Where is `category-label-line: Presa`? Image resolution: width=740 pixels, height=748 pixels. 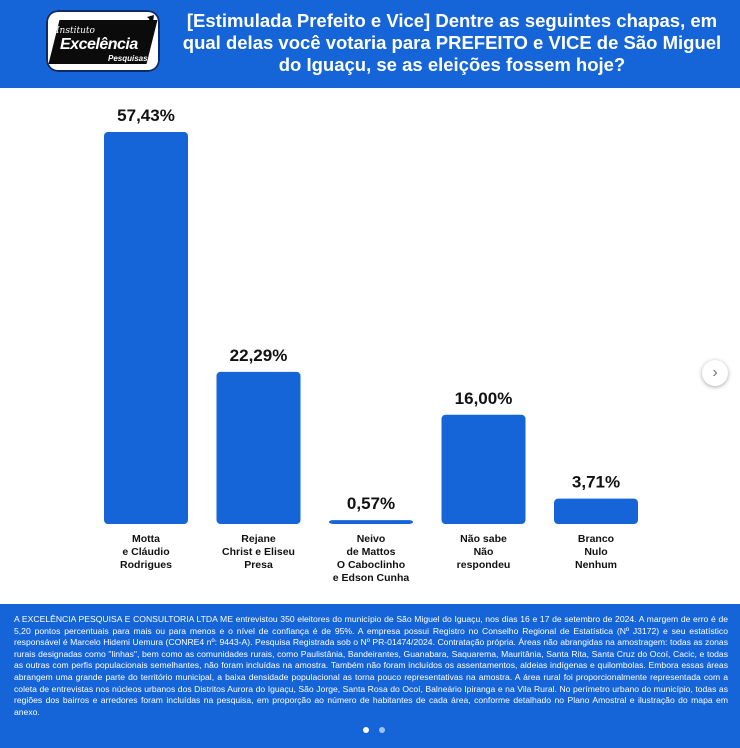 category-label-line: Presa is located at coordinates (258, 565).